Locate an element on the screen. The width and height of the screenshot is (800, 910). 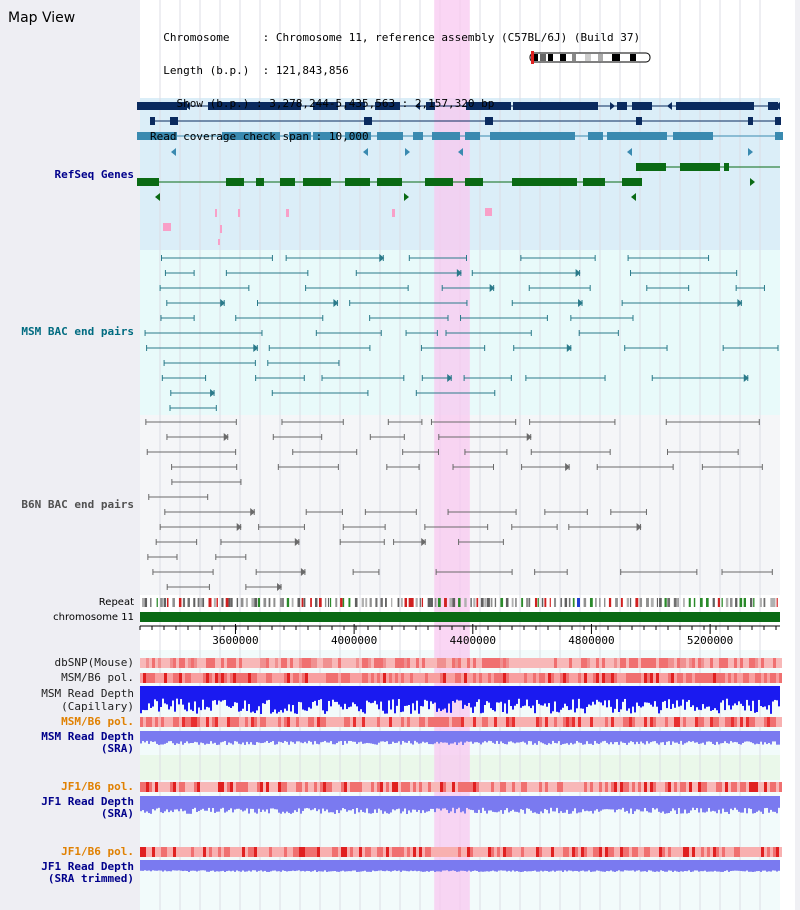
gene-feature-pink is located at coordinates (216, 213).